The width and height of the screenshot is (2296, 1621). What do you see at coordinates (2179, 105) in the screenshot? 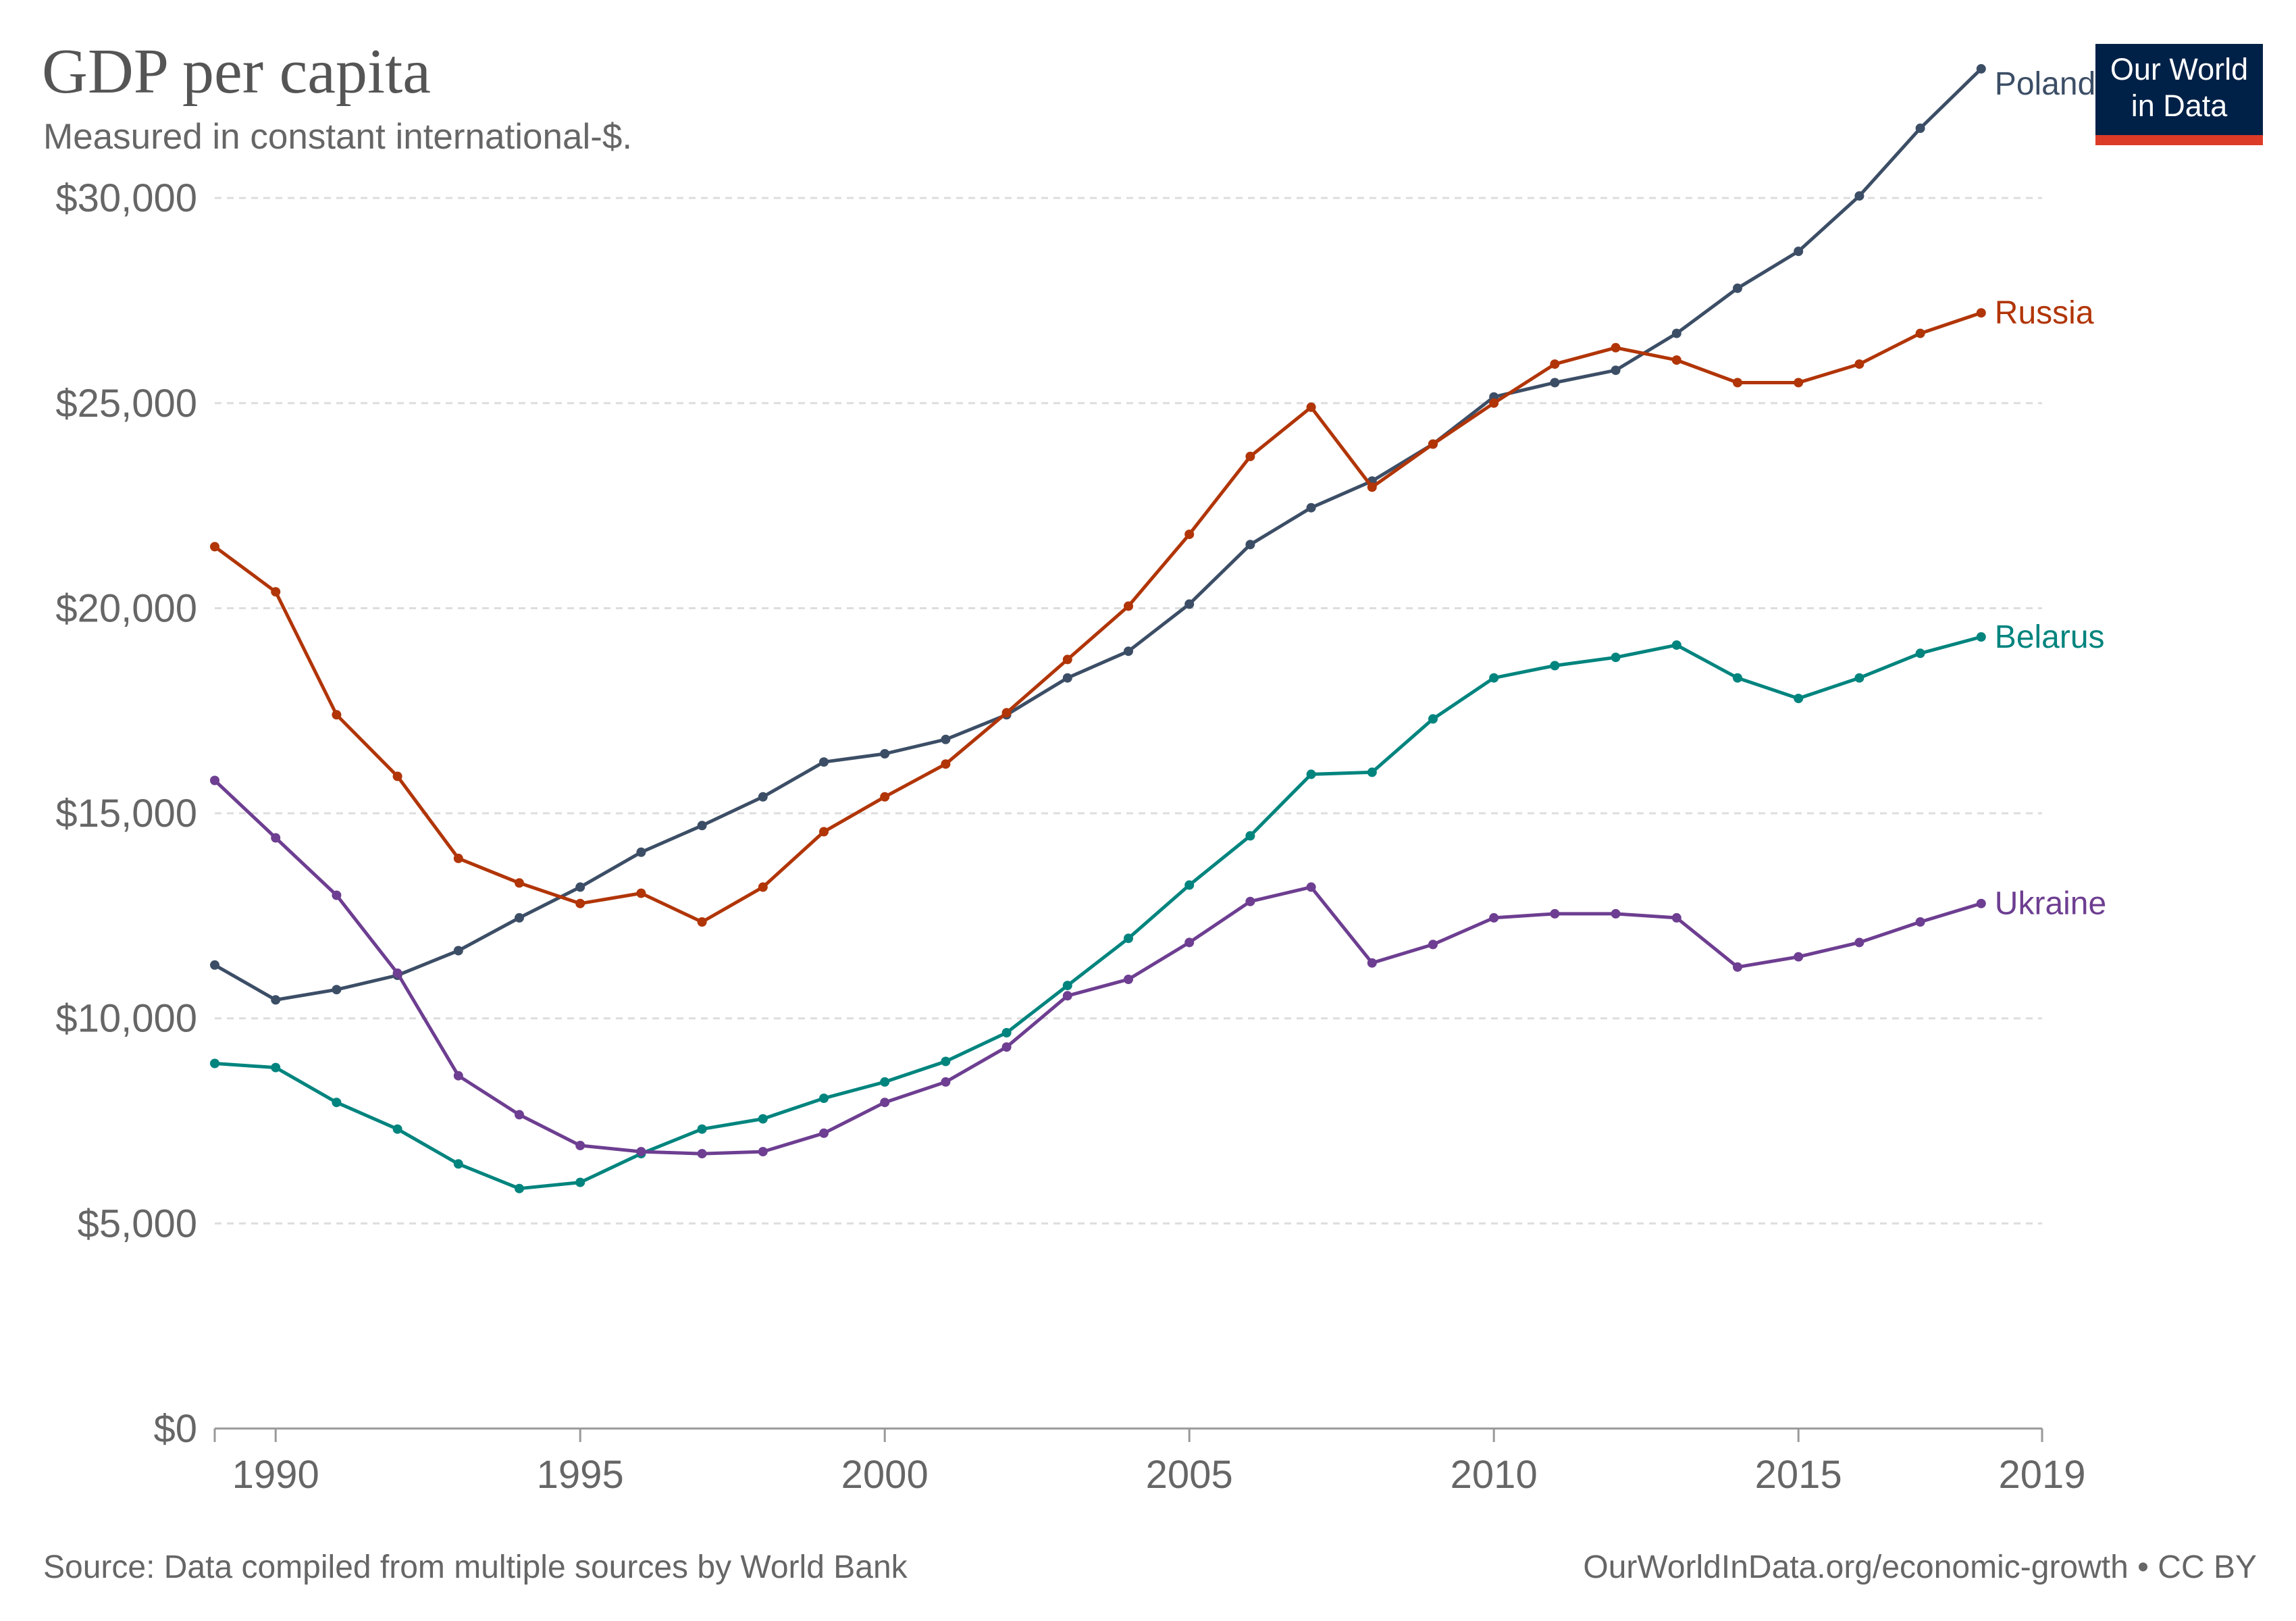
I see `logo-line-2: in Data` at bounding box center [2179, 105].